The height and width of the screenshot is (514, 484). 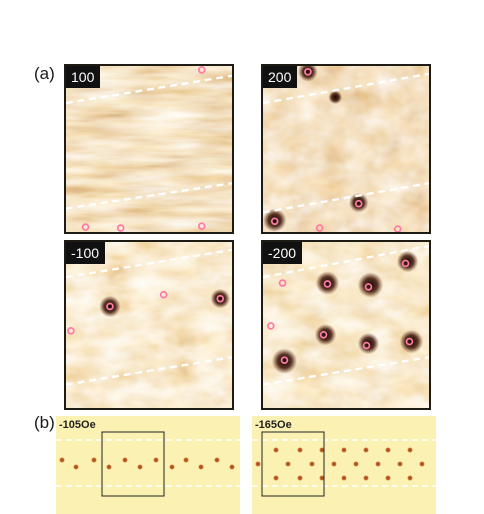 I want to click on panel-a-label: (a), so click(x=44, y=73).